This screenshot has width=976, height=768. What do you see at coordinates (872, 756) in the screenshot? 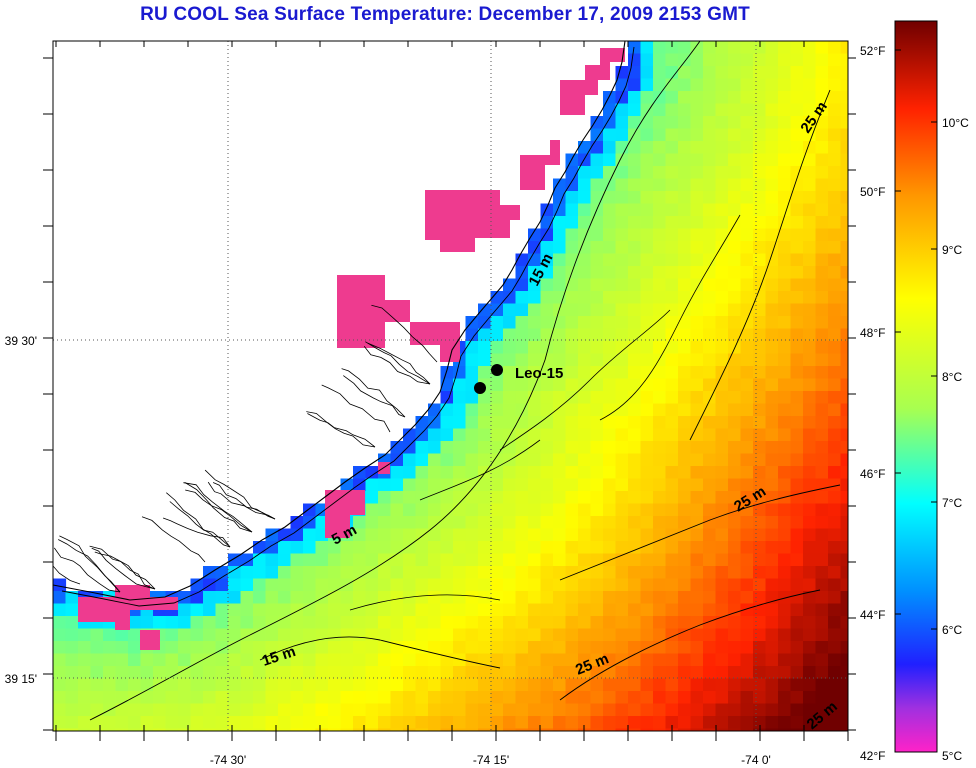
I see `cb-f-42: 42°F` at bounding box center [872, 756].